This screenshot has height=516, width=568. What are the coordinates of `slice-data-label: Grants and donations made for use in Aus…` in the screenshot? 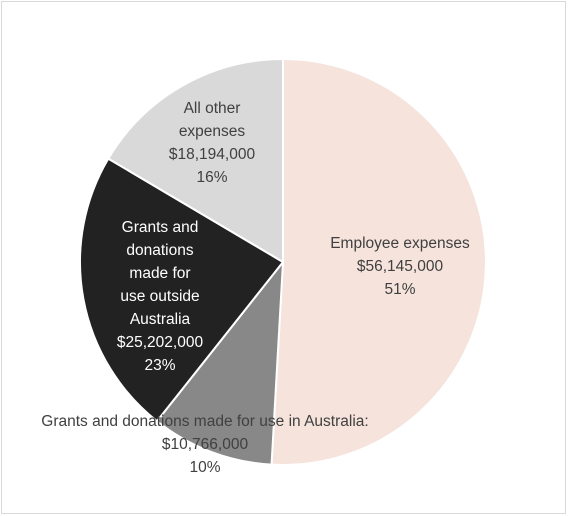 It's located at (204, 444).